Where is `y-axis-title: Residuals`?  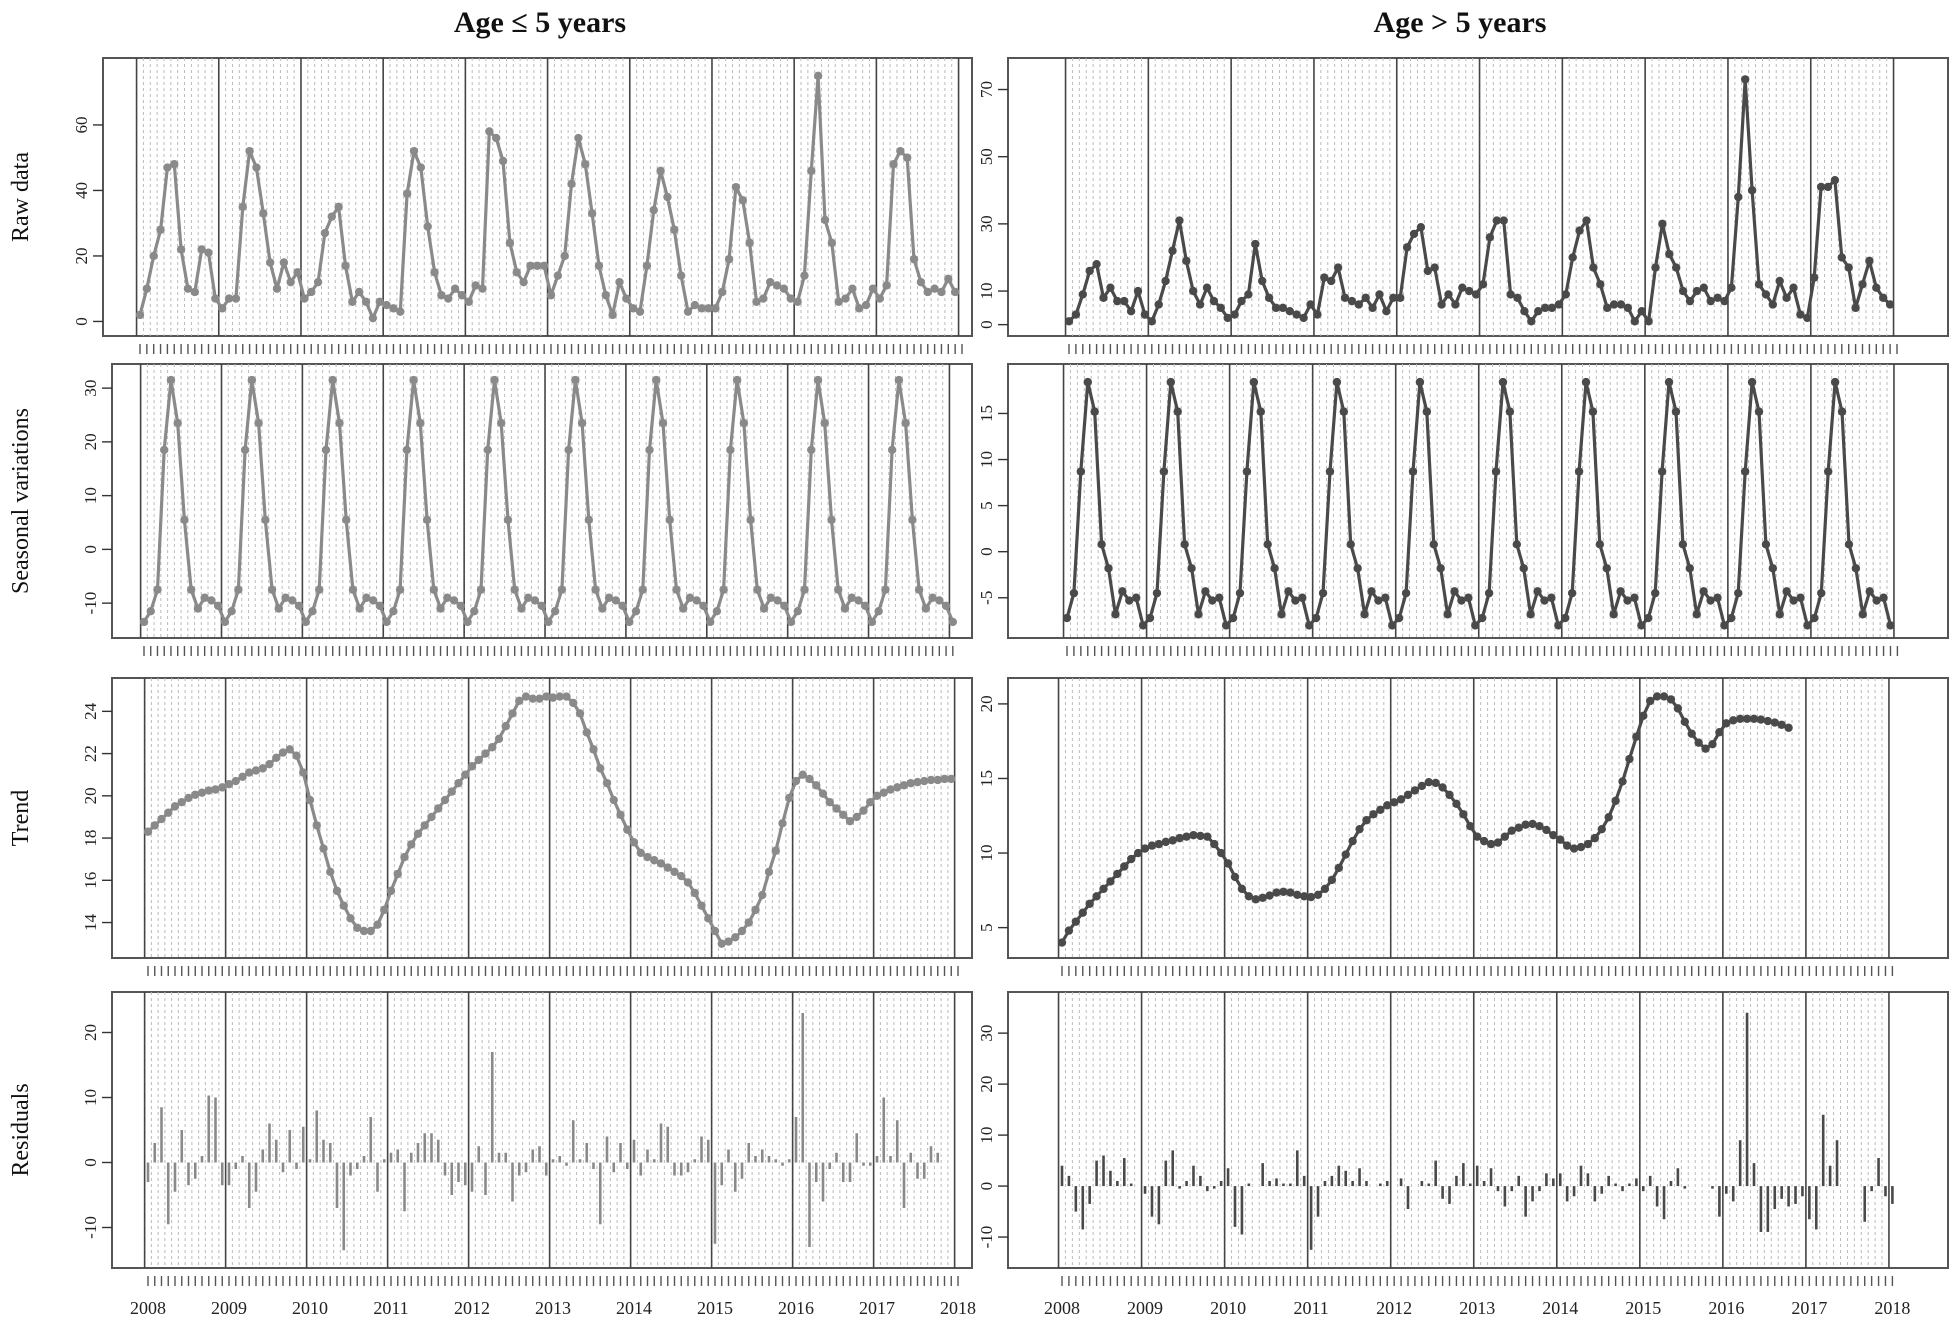 y-axis-title: Residuals is located at coordinates (21, 1129).